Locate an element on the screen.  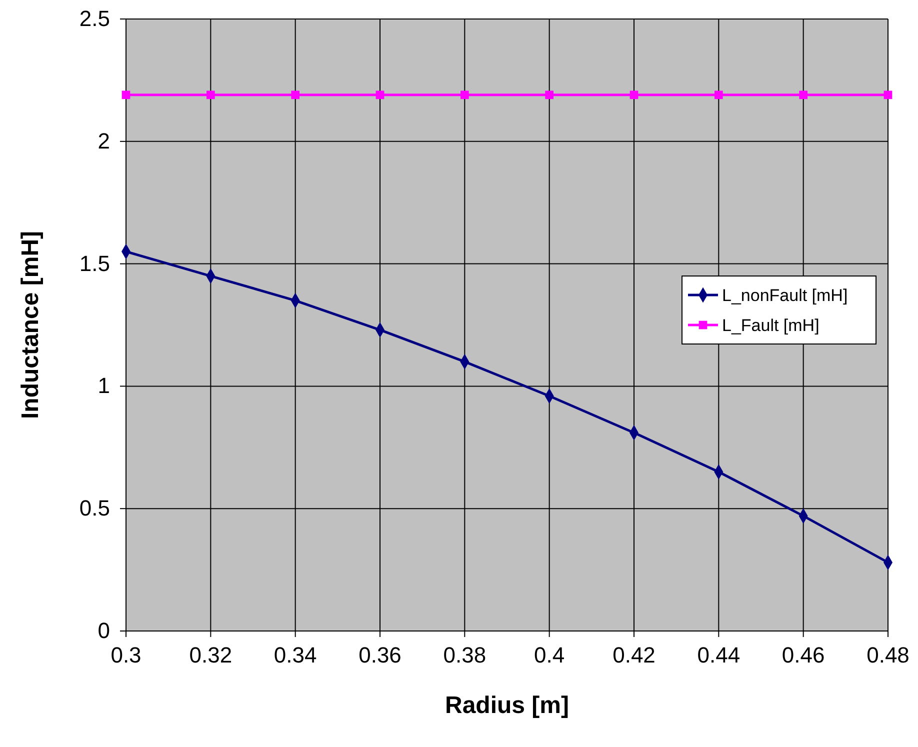
y-tick-label: 2.5 is located at coordinates (94, 19).